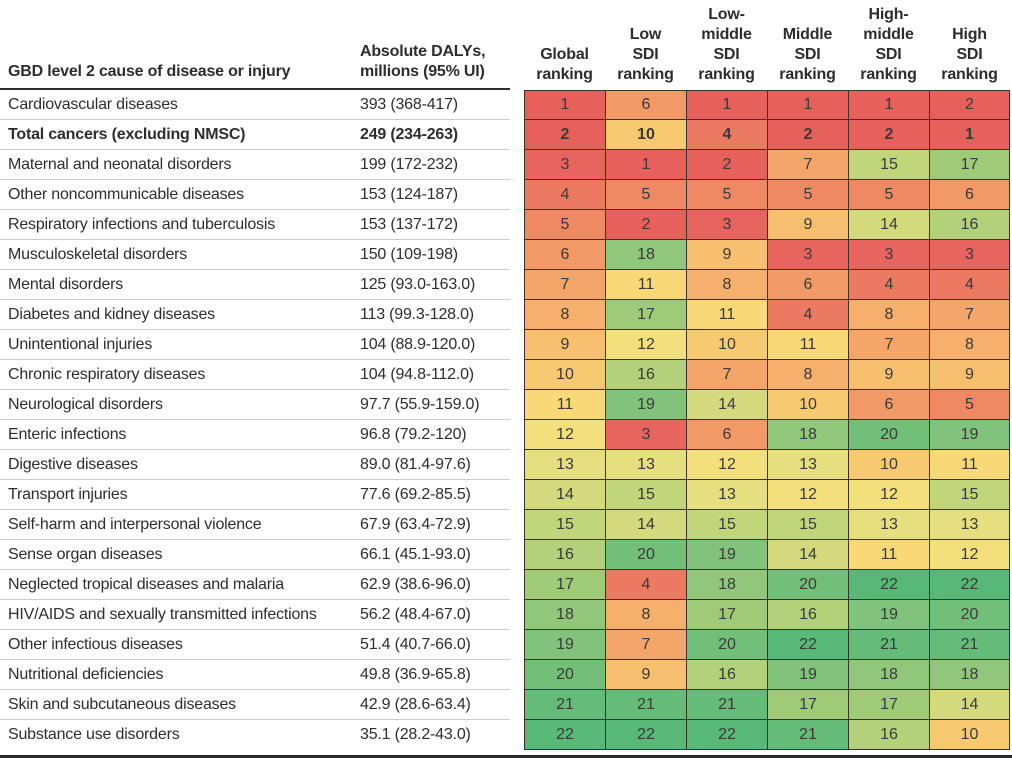 The width and height of the screenshot is (1012, 771). What do you see at coordinates (435, 105) in the screenshot?
I see `dalys-cell: 393 (368-417)` at bounding box center [435, 105].